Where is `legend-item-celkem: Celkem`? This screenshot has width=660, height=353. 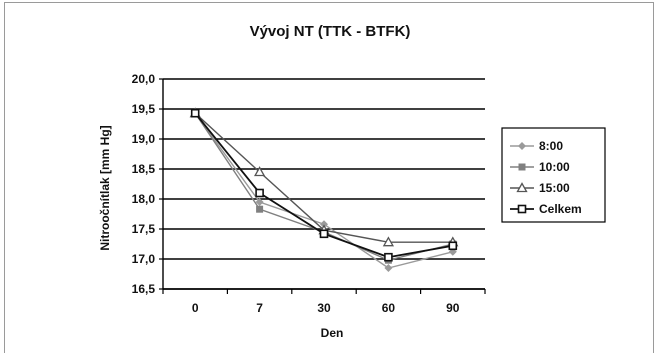
legend-item-celkem: Celkem is located at coordinates (546, 209).